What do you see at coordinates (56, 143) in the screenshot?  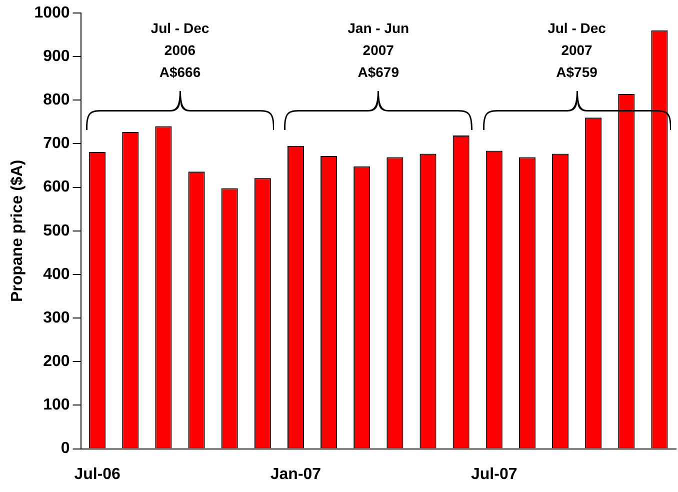 I see `y-tick-label: 700` at bounding box center [56, 143].